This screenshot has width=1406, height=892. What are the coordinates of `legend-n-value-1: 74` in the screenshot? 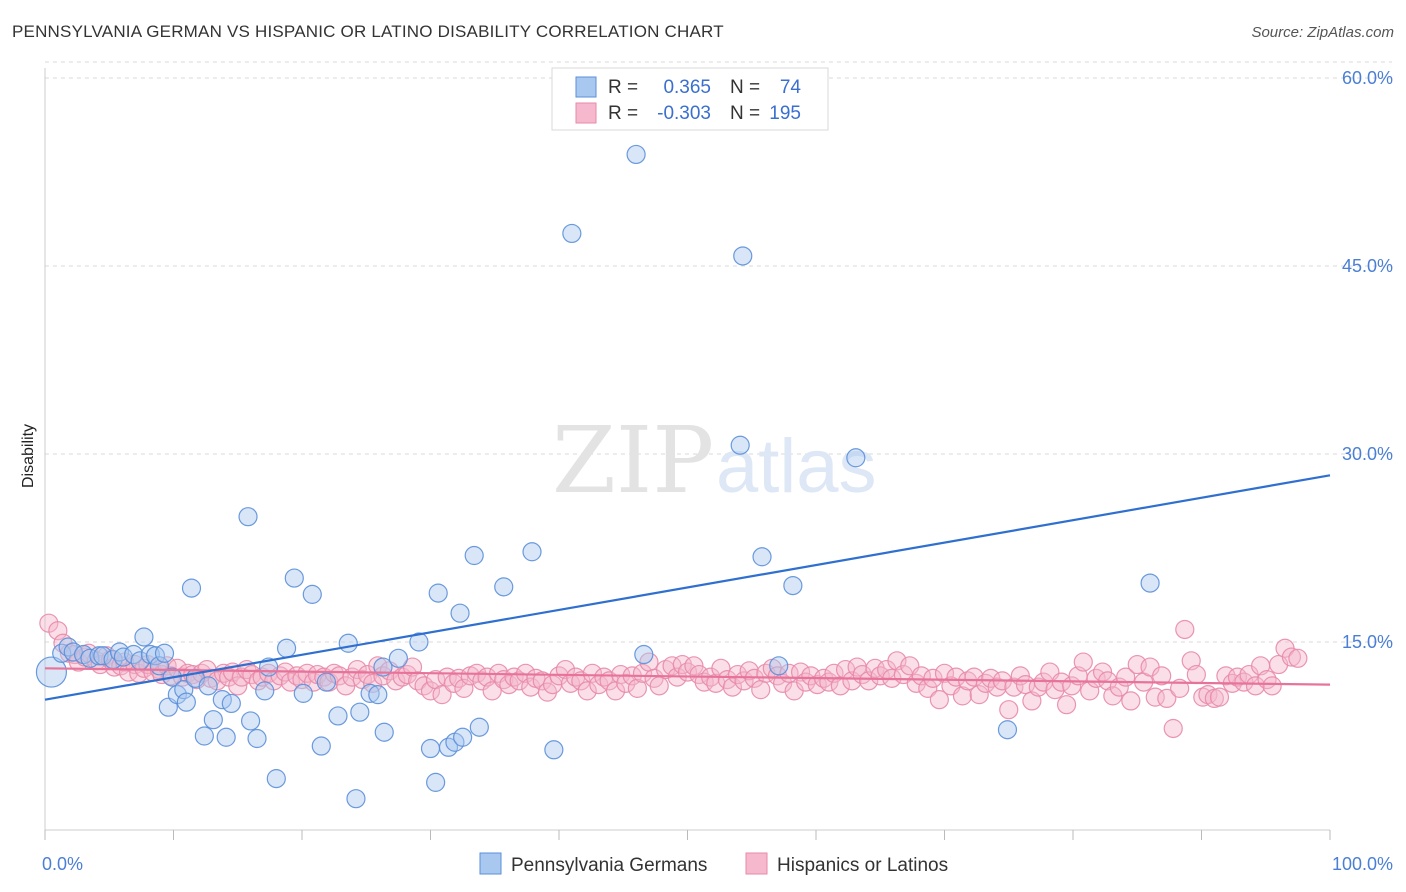 It's located at (791, 87).